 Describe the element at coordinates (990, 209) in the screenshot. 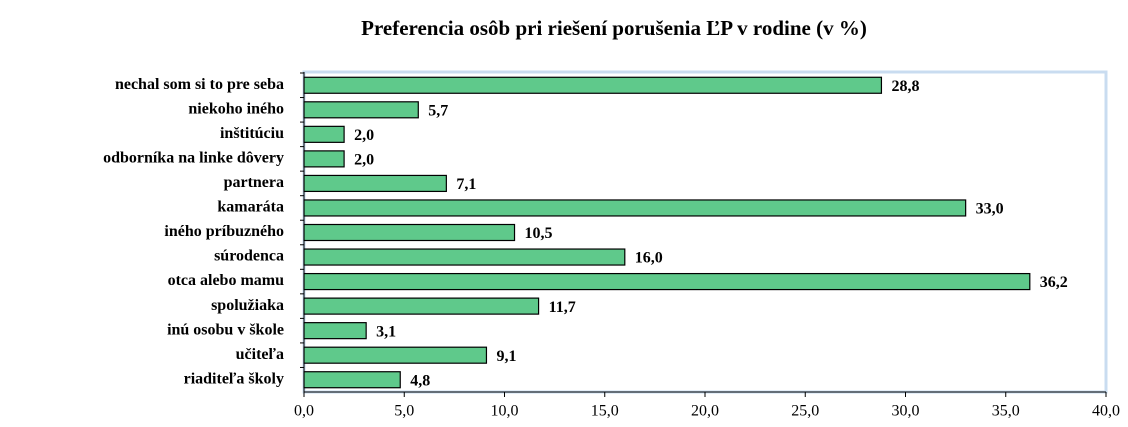

I see `value-label: 33,0` at that location.